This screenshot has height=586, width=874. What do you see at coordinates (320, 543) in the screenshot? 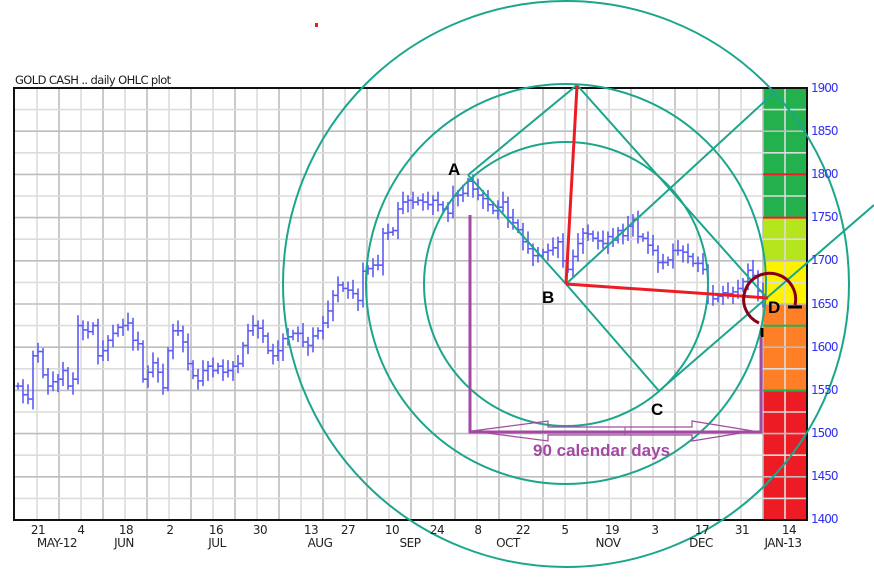
I see `x-month-label: AUG` at bounding box center [320, 543].